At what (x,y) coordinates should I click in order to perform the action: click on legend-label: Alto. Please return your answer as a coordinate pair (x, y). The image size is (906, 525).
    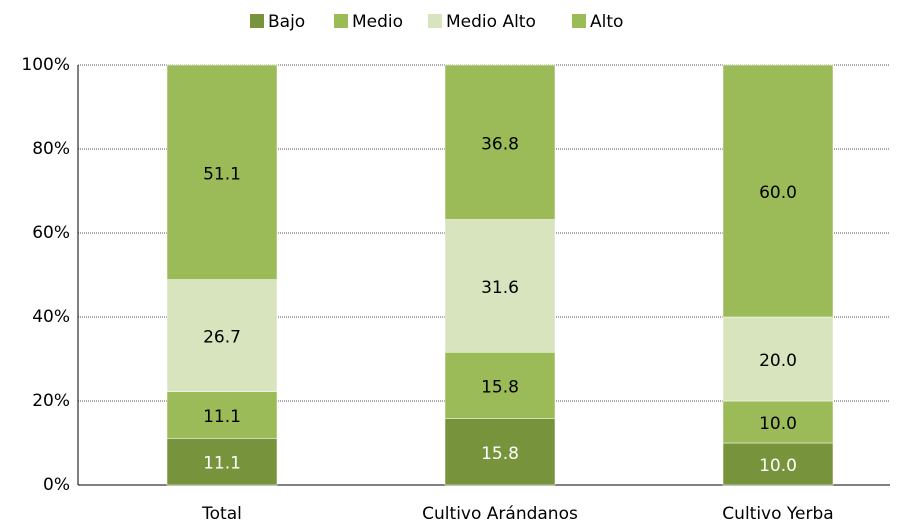
    Looking at the image, I should click on (606, 22).